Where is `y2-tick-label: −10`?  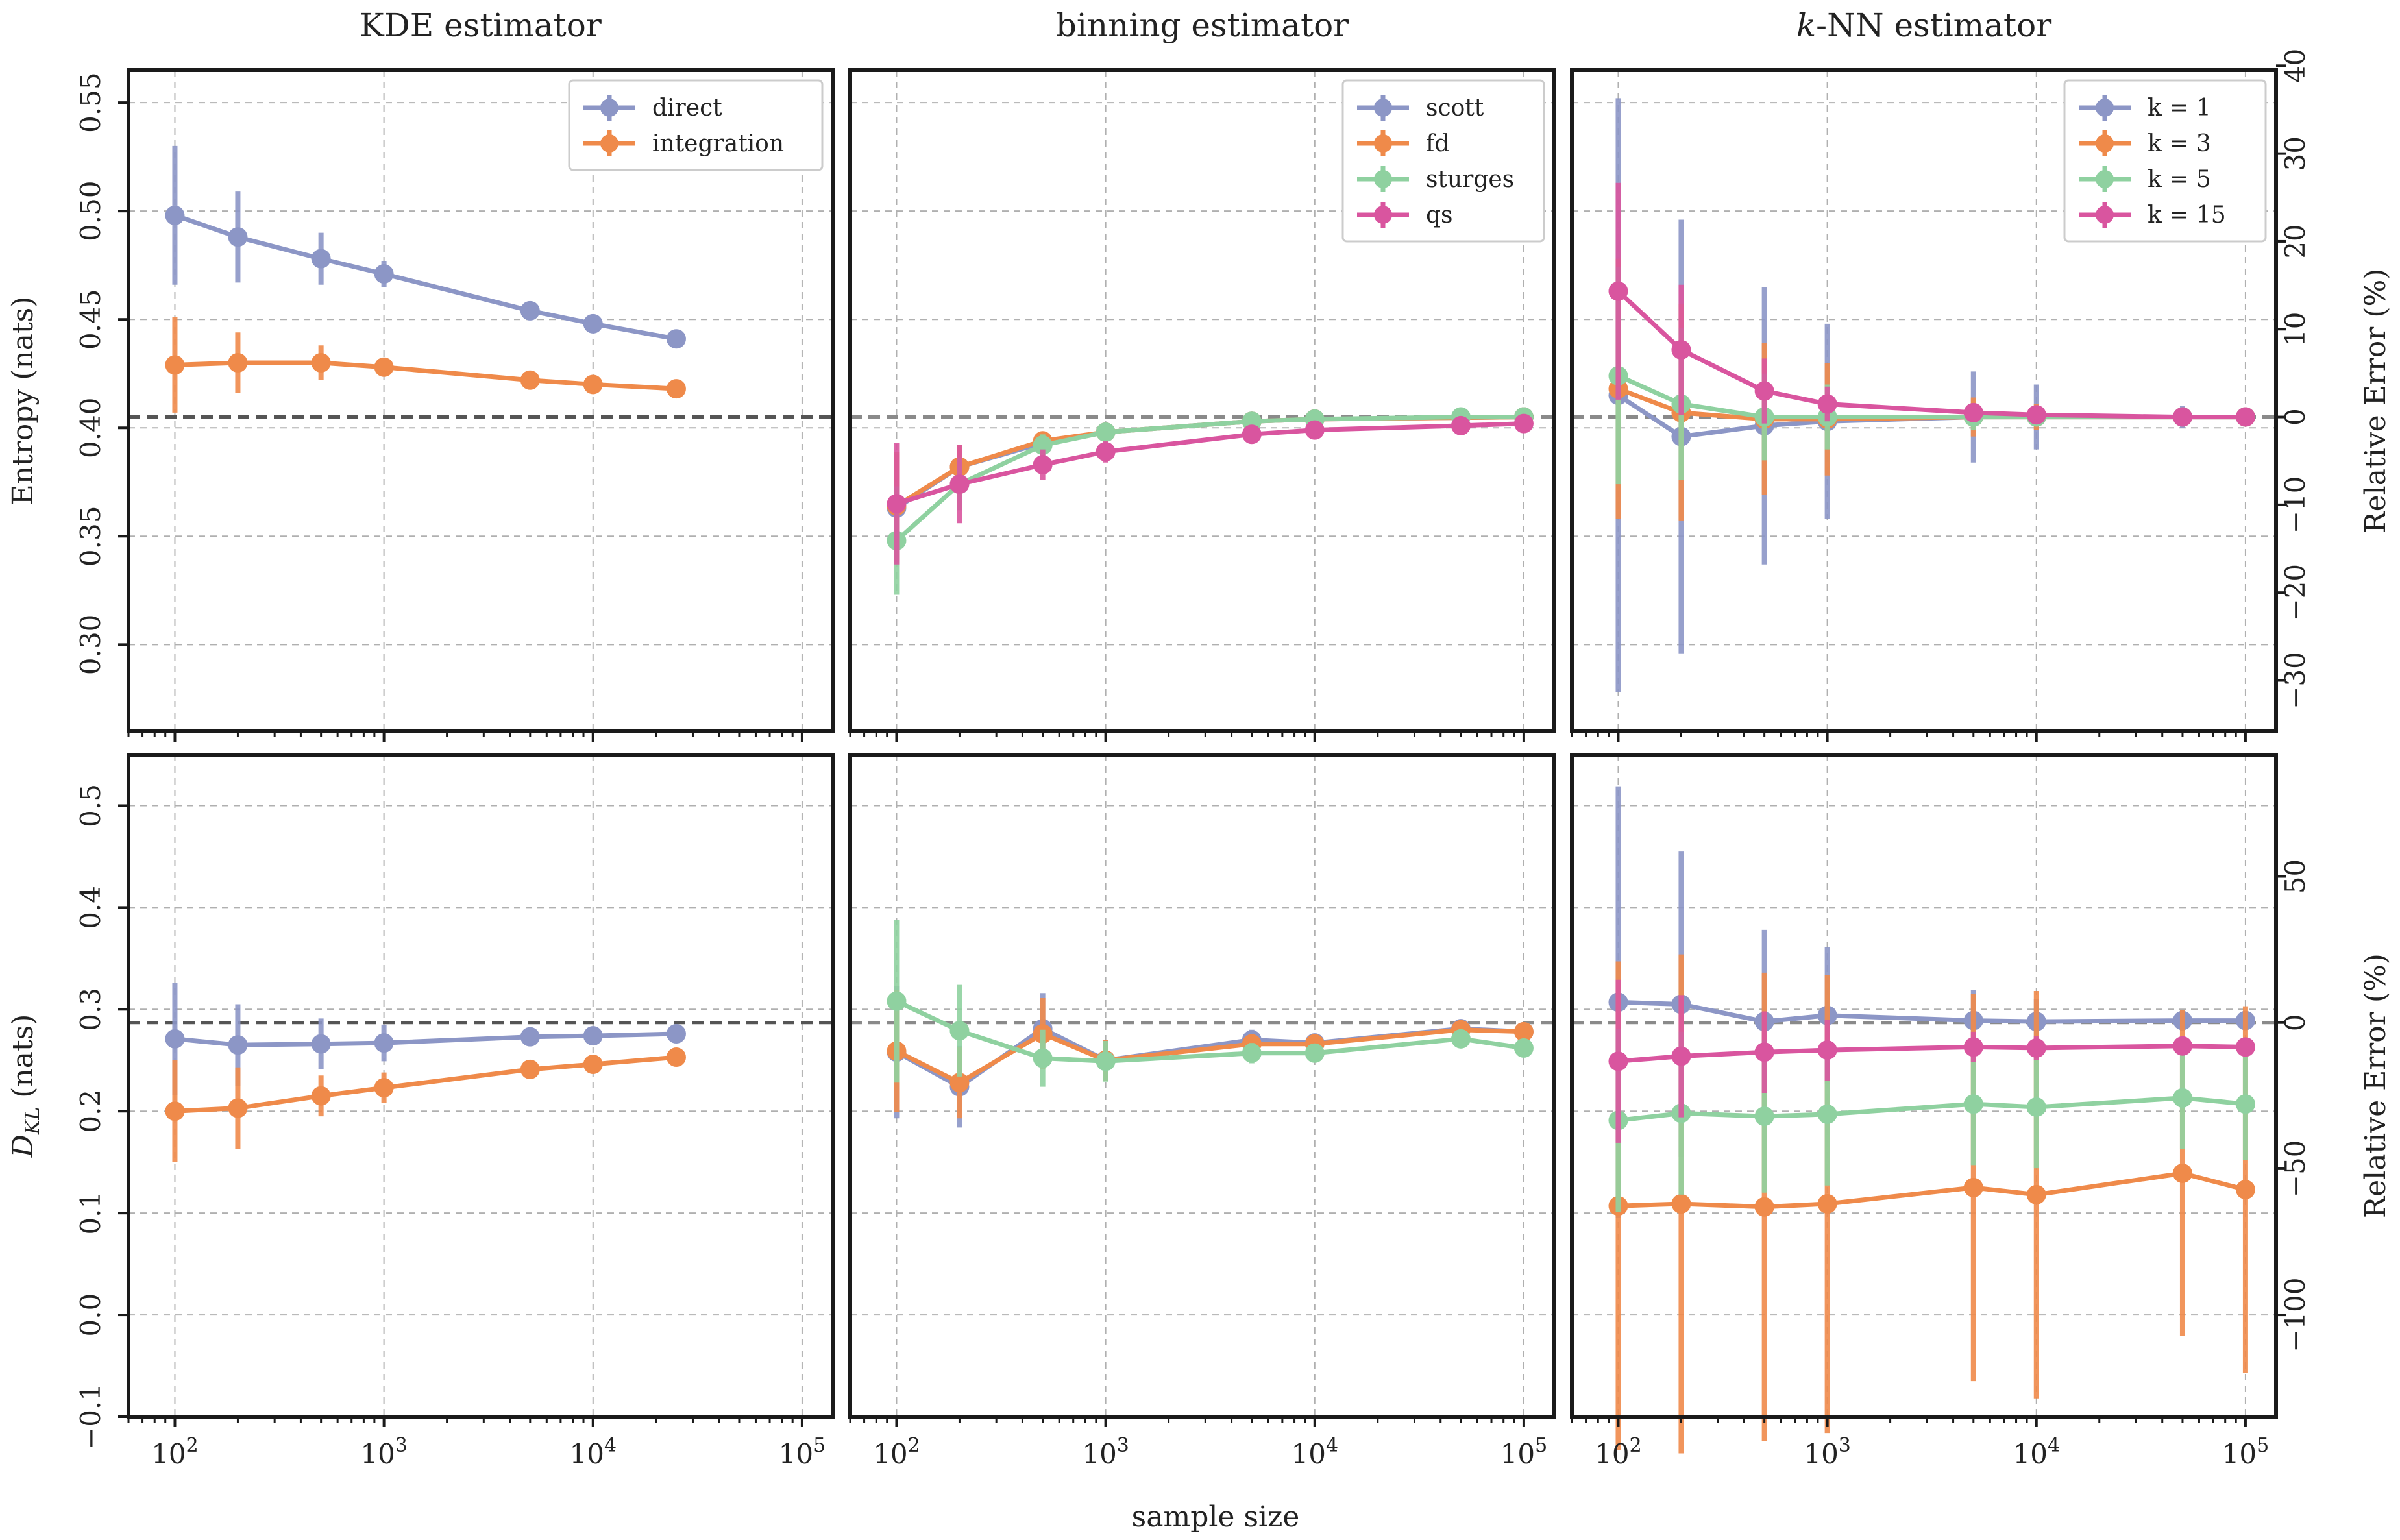 y2-tick-label: −10 is located at coordinates (2295, 505).